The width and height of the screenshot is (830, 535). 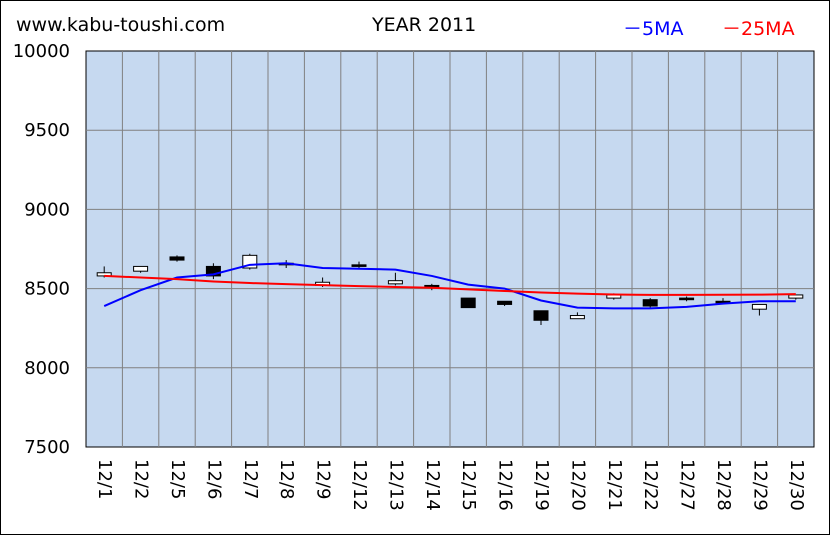 I want to click on x-tick-label: 12/15, so click(x=468, y=485).